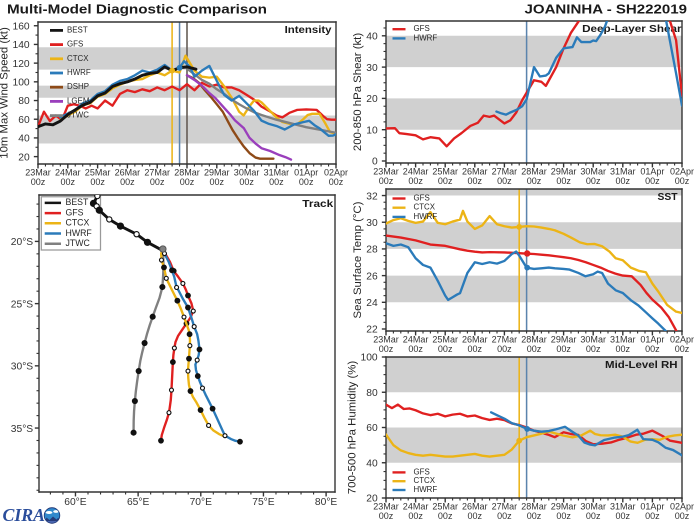 The image size is (700, 525). Describe the element at coordinates (375, 162) in the screenshot. I see `svg-text: 0` at that location.